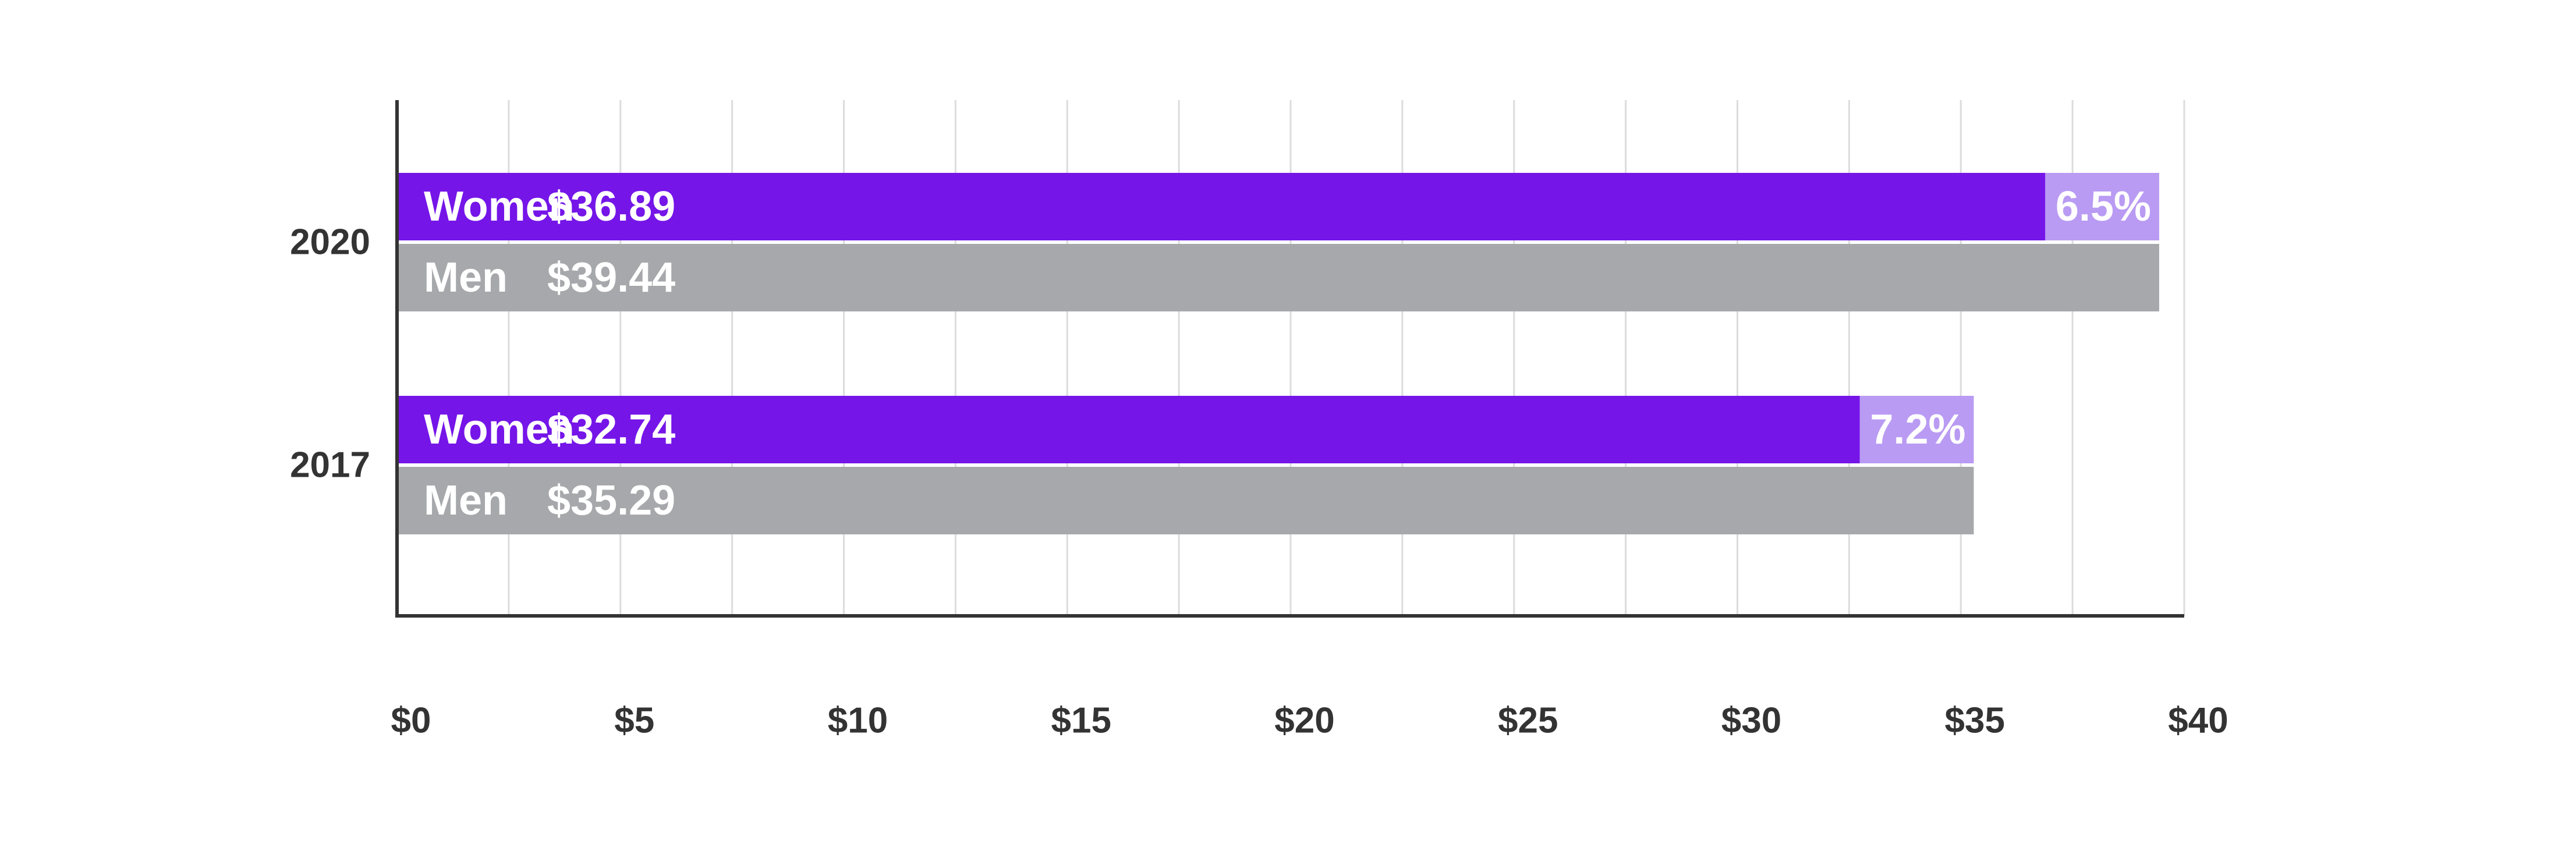  What do you see at coordinates (1751, 721) in the screenshot?
I see `x-tick-label: $30` at bounding box center [1751, 721].